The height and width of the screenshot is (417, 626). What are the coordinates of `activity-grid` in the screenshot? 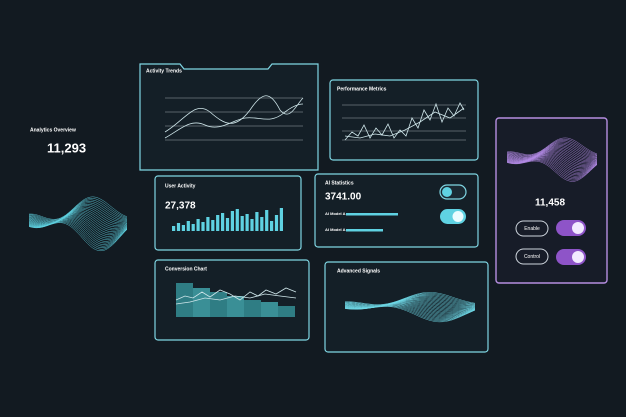 It's located at (234, 119).